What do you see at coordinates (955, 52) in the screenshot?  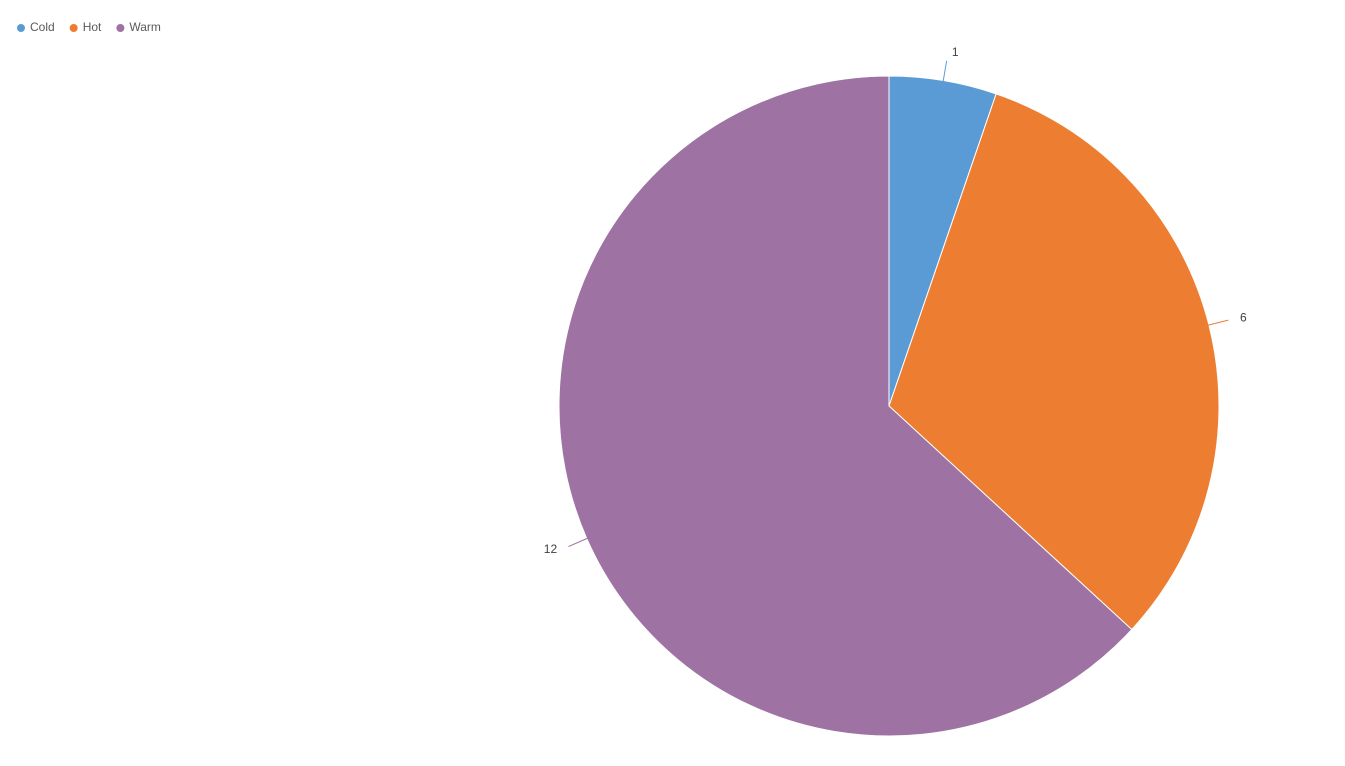 I see `value-label: 1` at bounding box center [955, 52].